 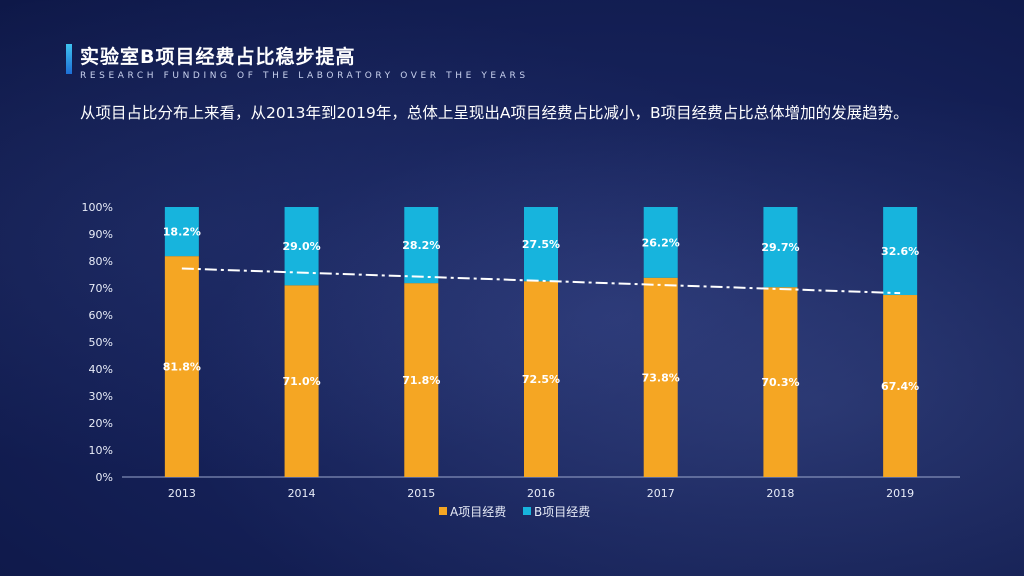 What do you see at coordinates (301, 246) in the screenshot?
I see `data-label-b: 29.0%` at bounding box center [301, 246].